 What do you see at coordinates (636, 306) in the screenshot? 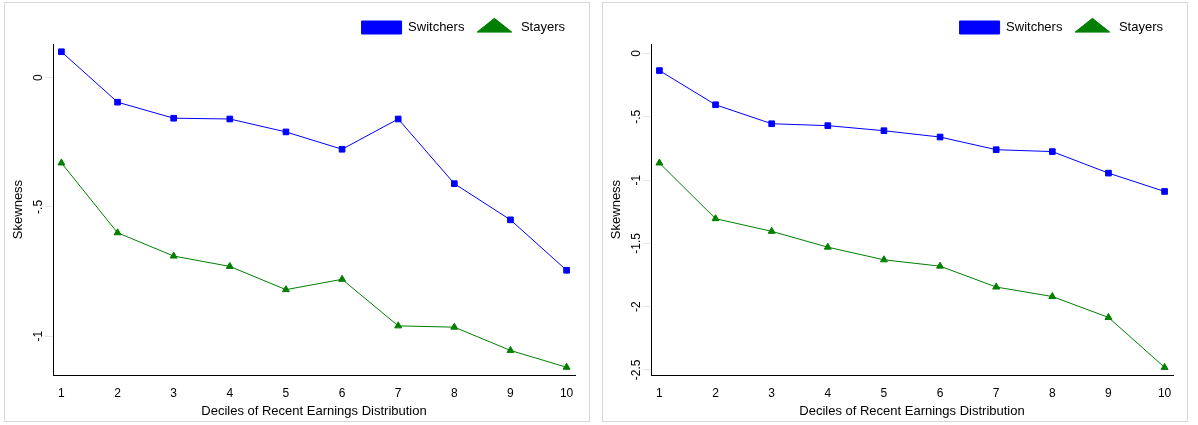
I see `y-tick-label: -2` at bounding box center [636, 306].